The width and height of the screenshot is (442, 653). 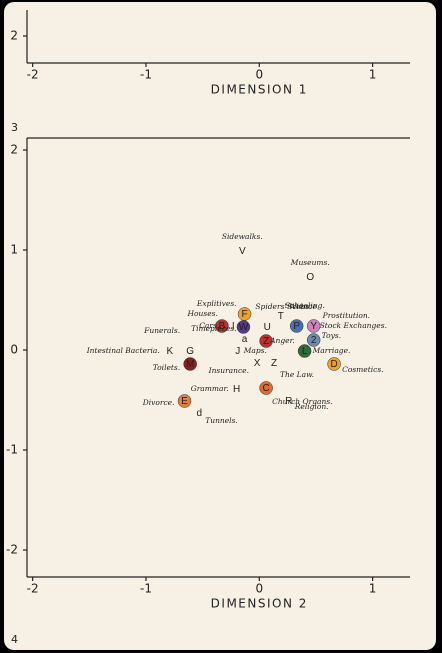 I want to click on point-label: Prostitution., so click(x=346, y=315).